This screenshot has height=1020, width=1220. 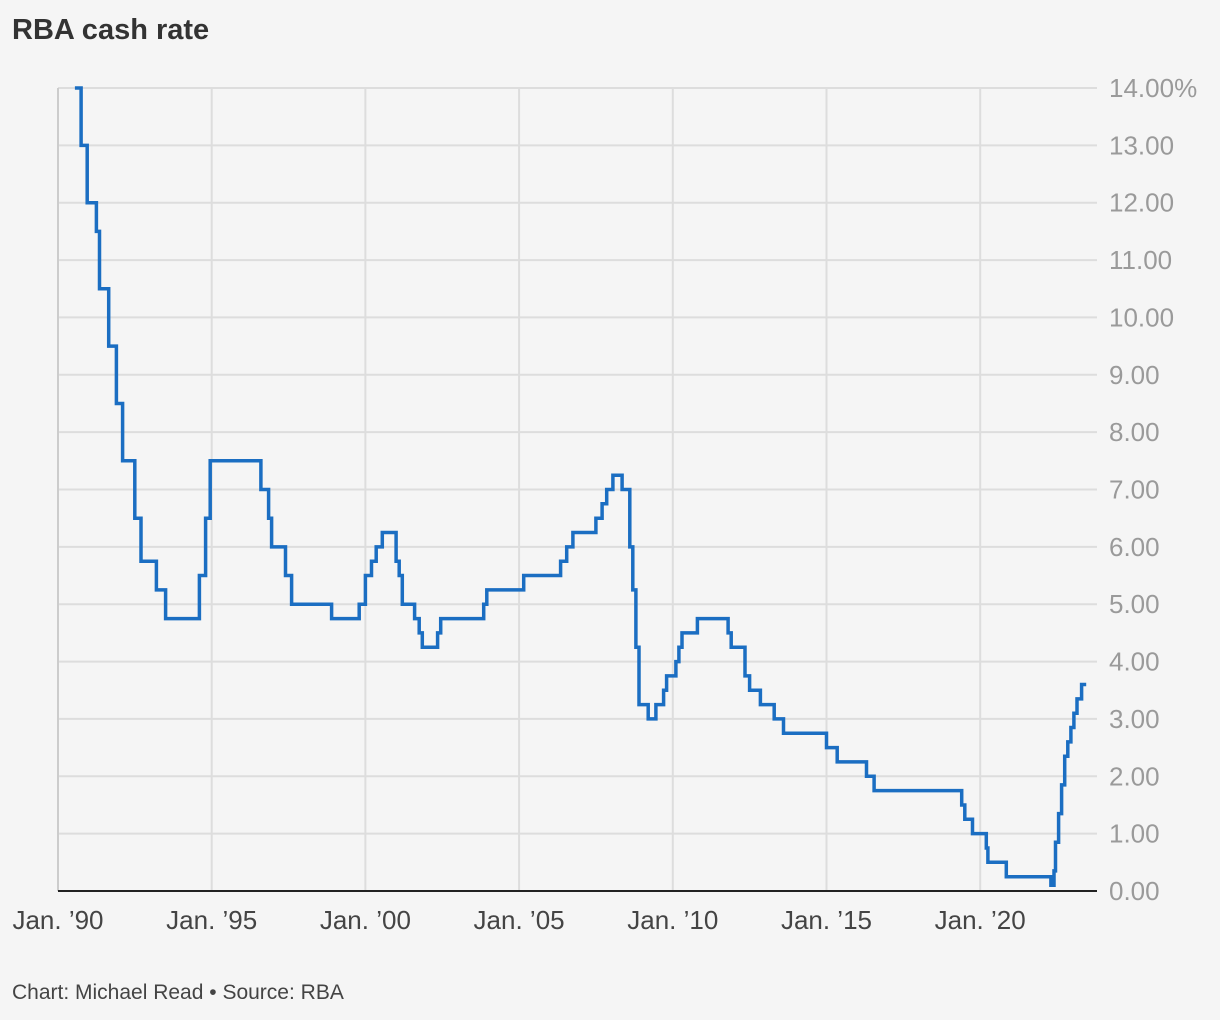 I want to click on y-tick-label: 11.00, so click(x=1140, y=260).